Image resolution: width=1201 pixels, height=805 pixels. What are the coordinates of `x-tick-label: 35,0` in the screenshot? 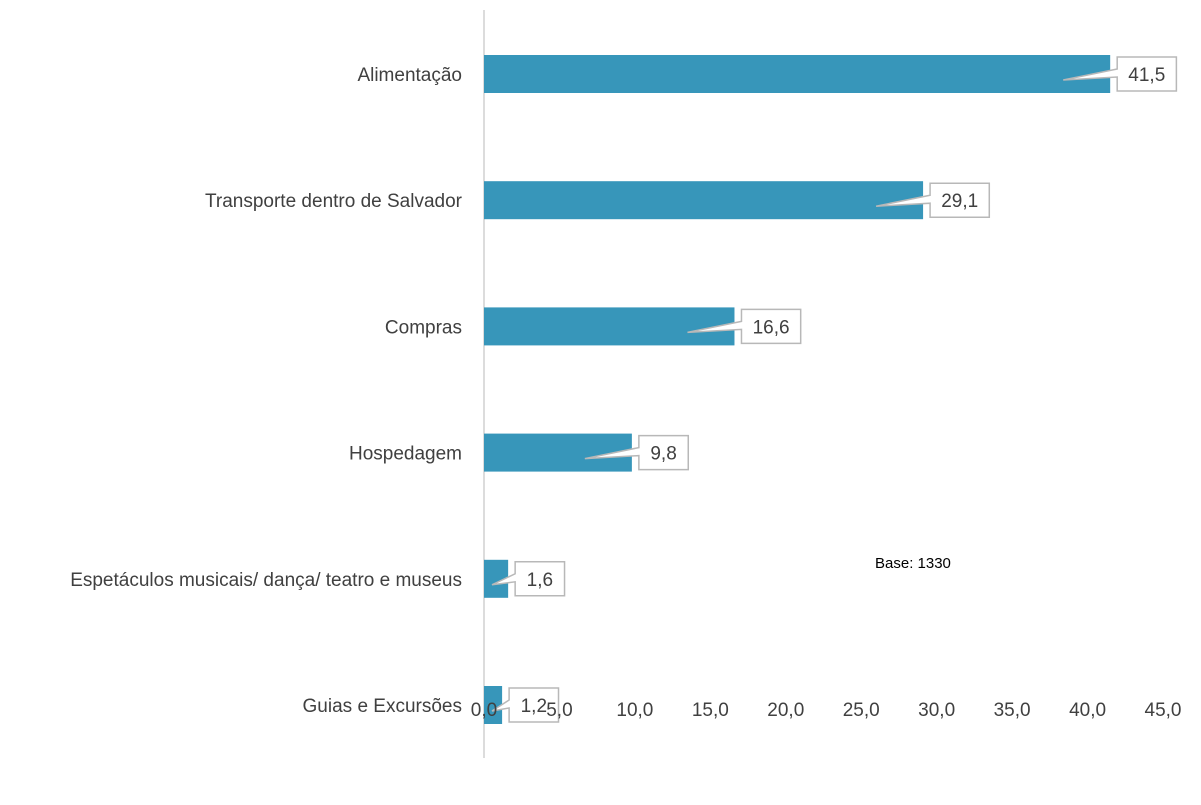 It's located at (1012, 710).